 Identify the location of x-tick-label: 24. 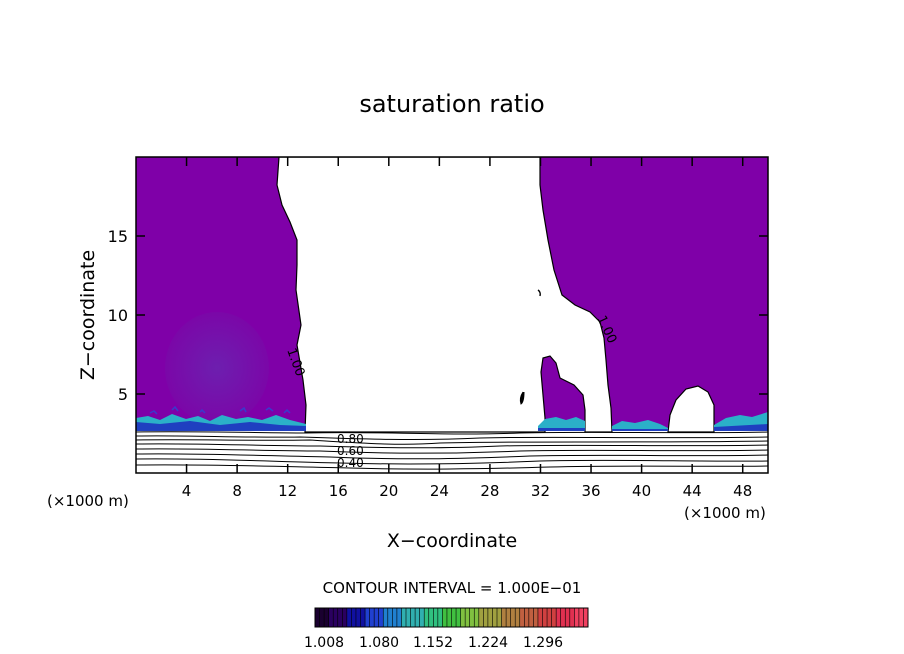
(439, 491).